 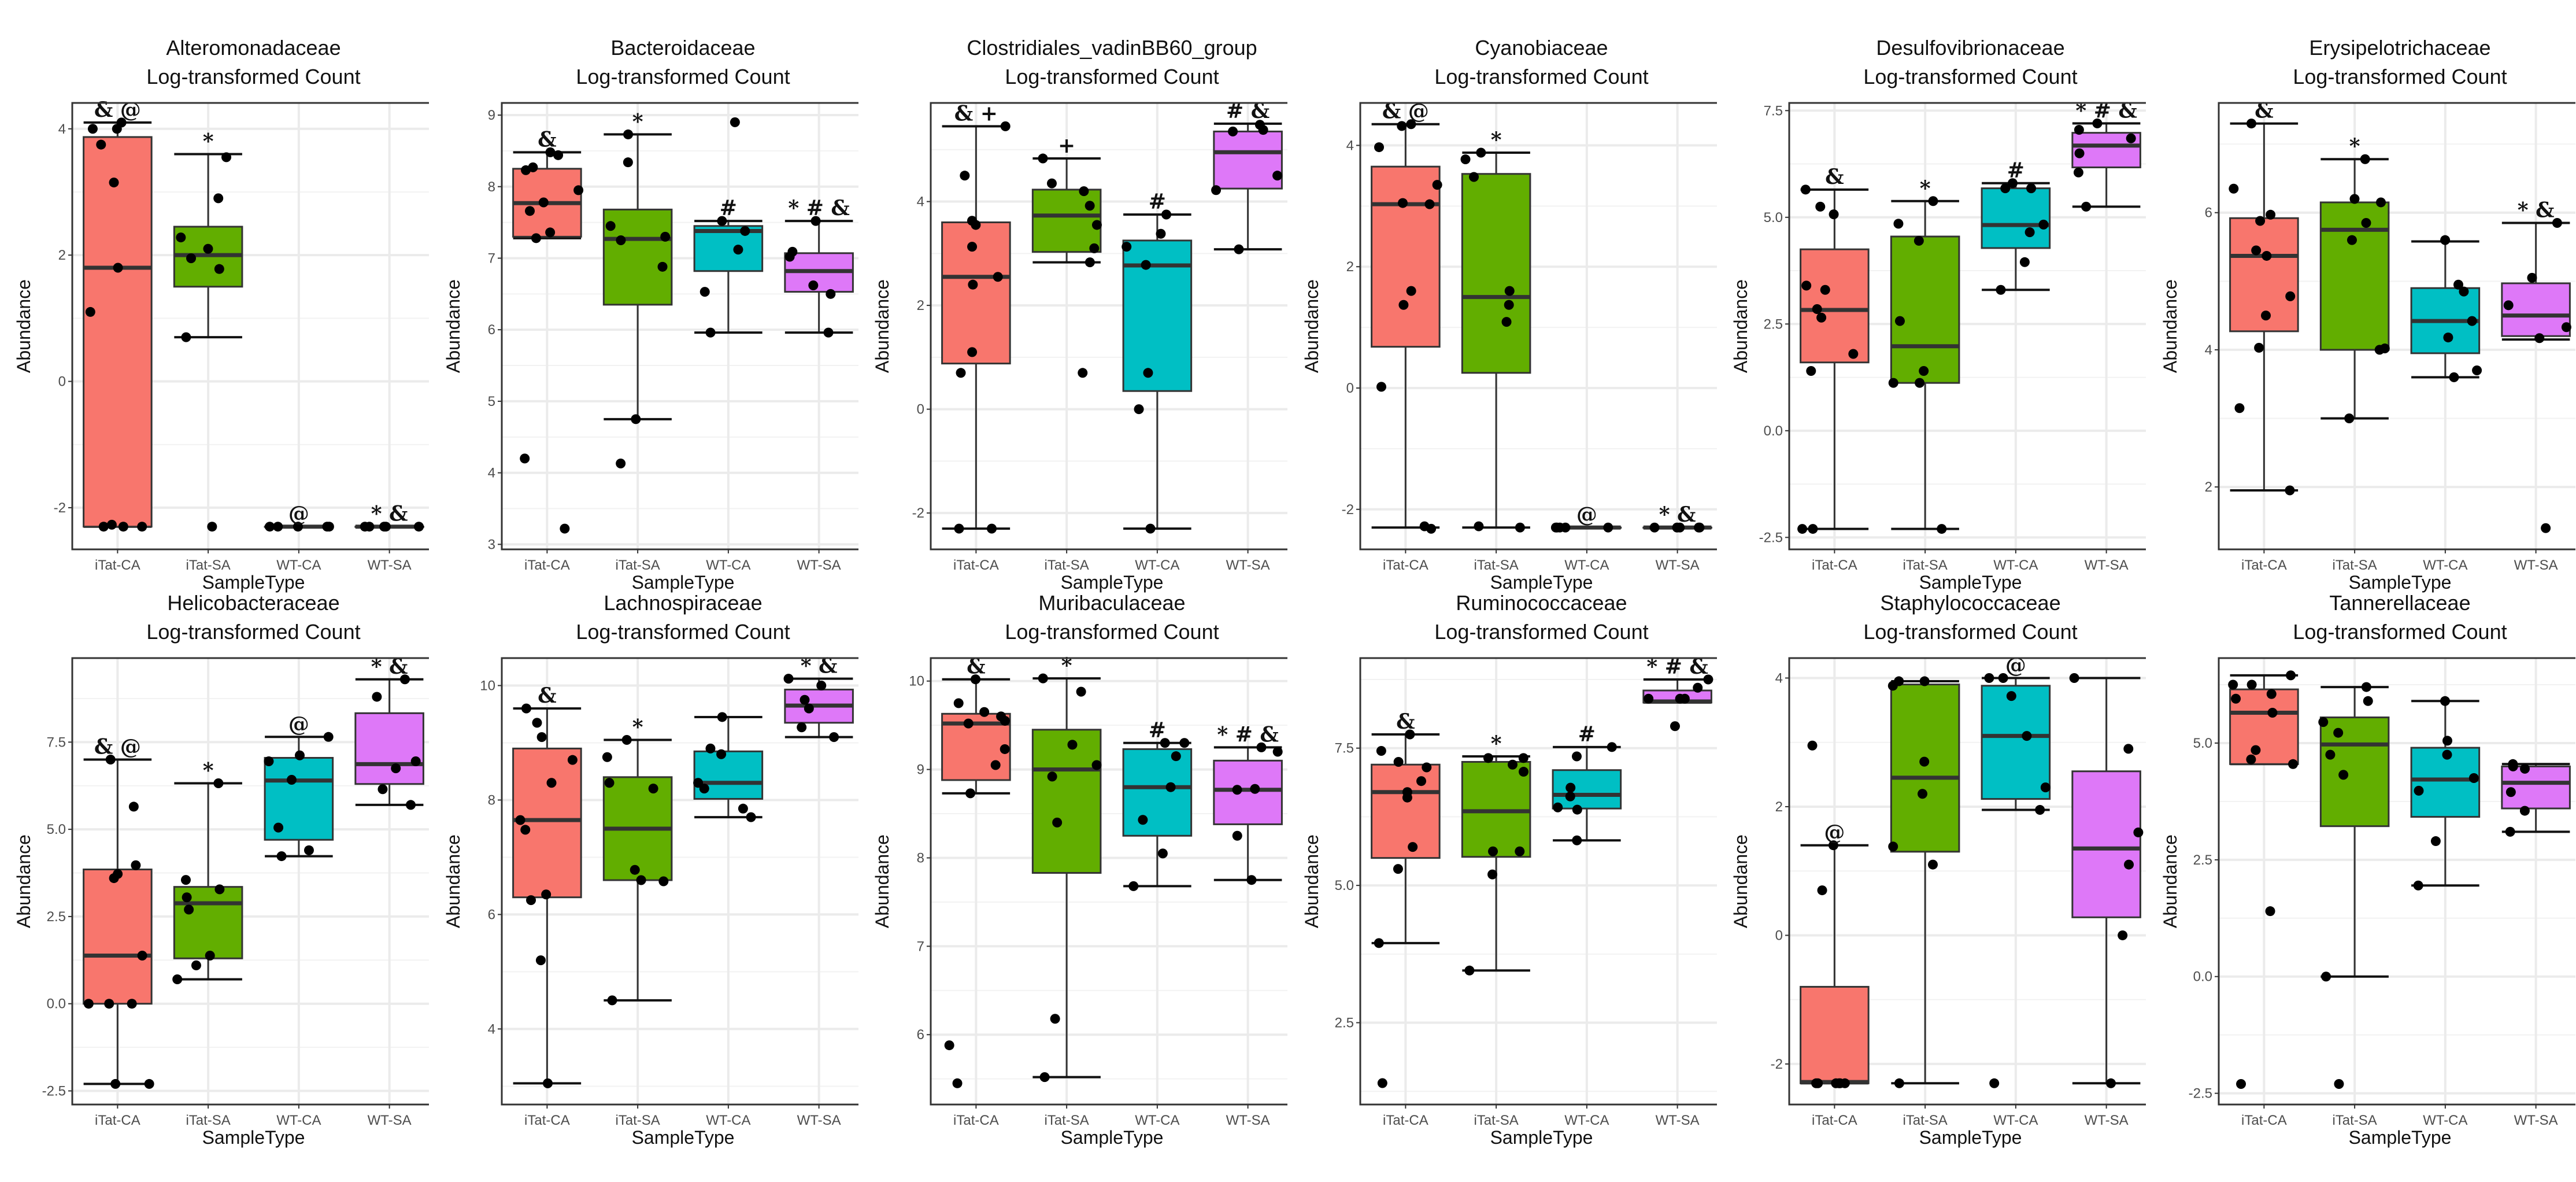 What do you see at coordinates (491, 258) in the screenshot?
I see `y-tick-label: 7` at bounding box center [491, 258].